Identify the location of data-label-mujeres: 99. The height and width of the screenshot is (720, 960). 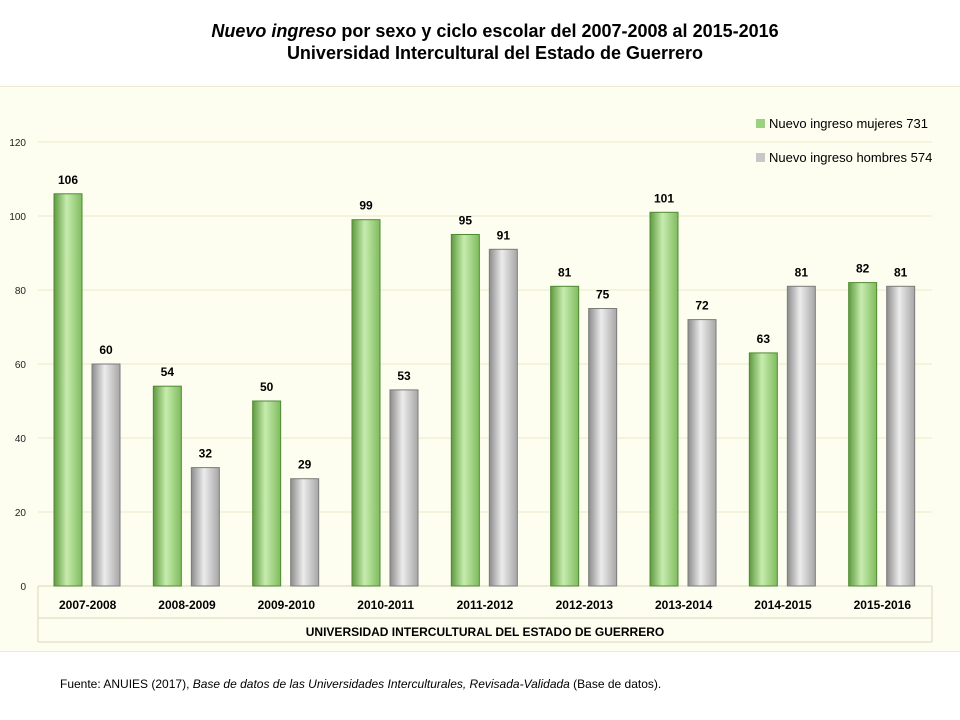
(366, 206).